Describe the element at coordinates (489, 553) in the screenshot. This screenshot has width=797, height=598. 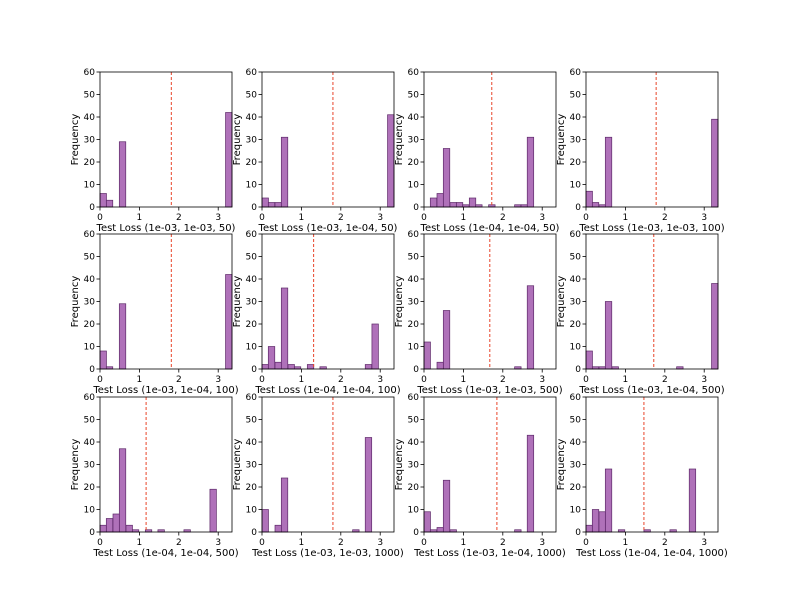
I see `x-axis-label: Test Loss (1e-03, 1e-04, 1000)` at that location.